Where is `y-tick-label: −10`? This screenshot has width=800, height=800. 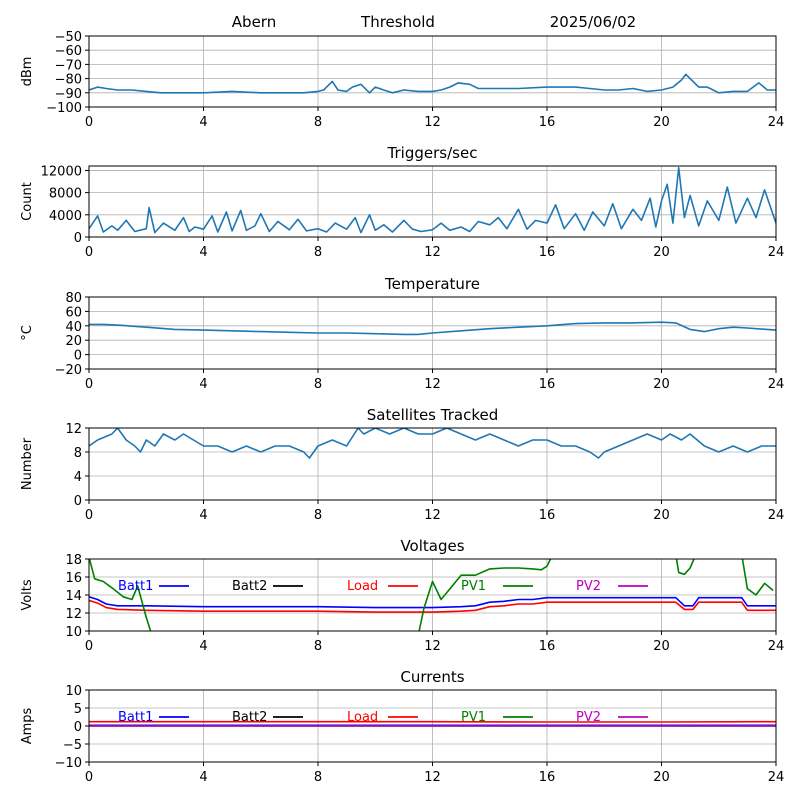 y-tick-label: −10 is located at coordinates (68, 763).